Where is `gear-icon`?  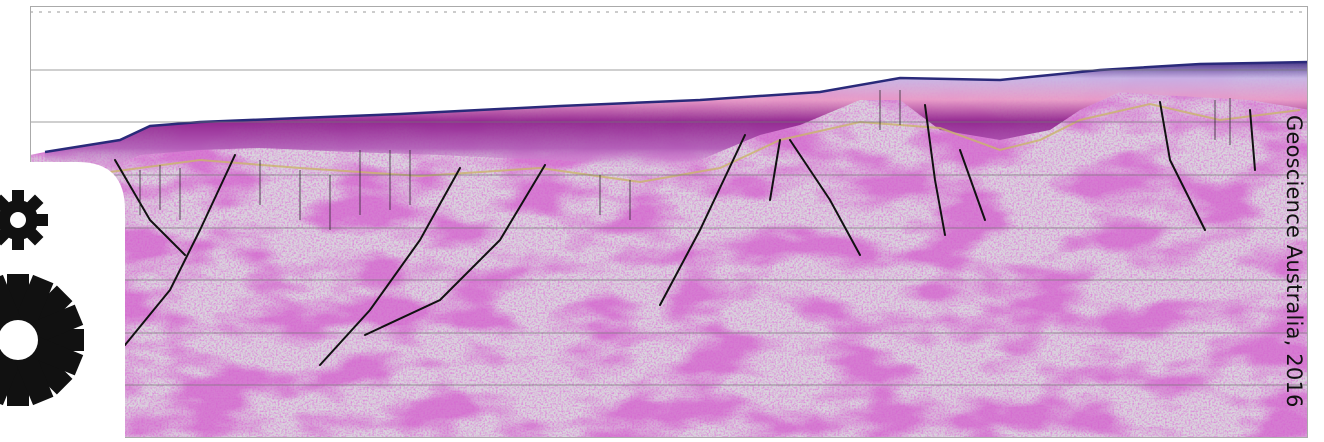 gear-icon is located at coordinates (42, 298).